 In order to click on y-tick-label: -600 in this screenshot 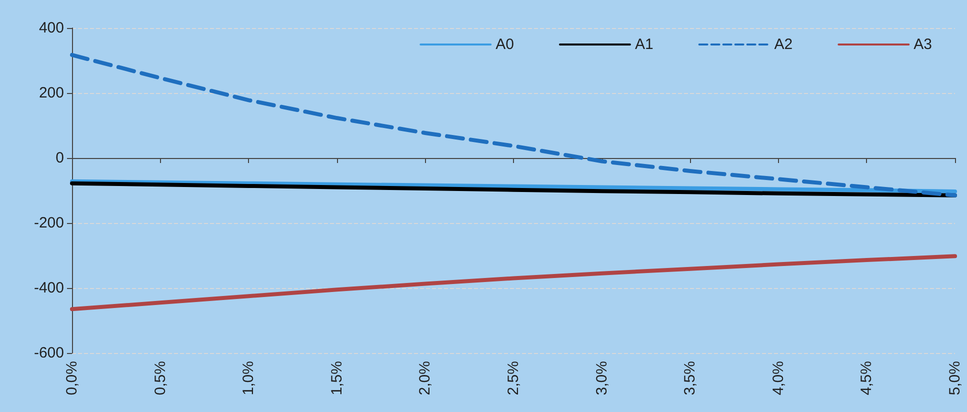, I will do `click(49, 353)`.